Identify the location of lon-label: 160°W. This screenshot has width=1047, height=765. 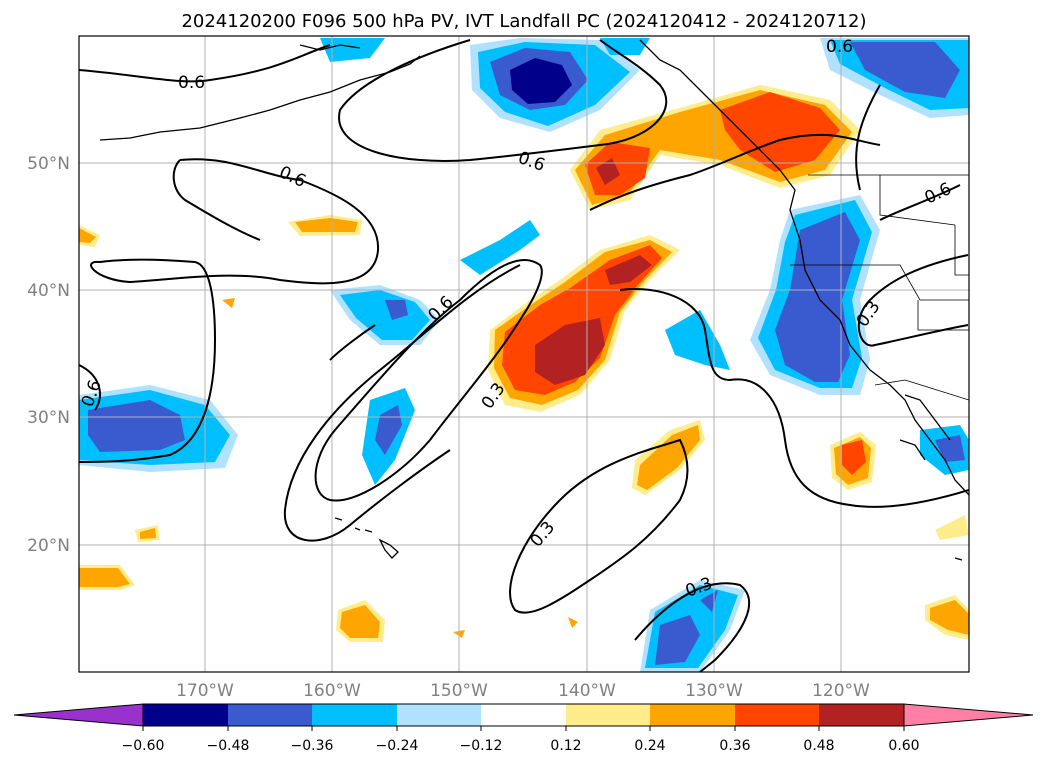
(332, 691).